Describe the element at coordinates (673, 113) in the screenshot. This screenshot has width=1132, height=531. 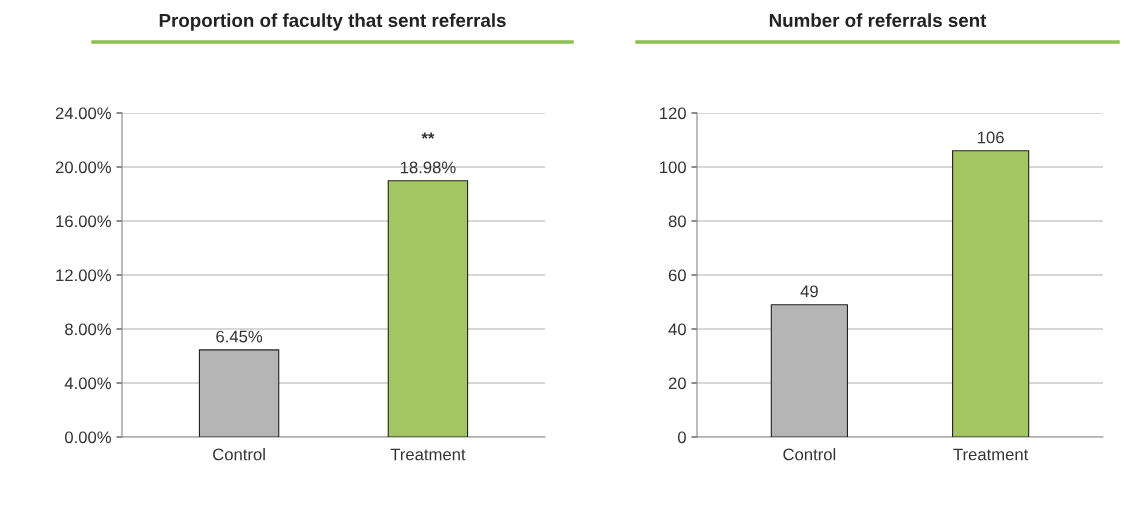
I see `y-tick-label: 120` at that location.